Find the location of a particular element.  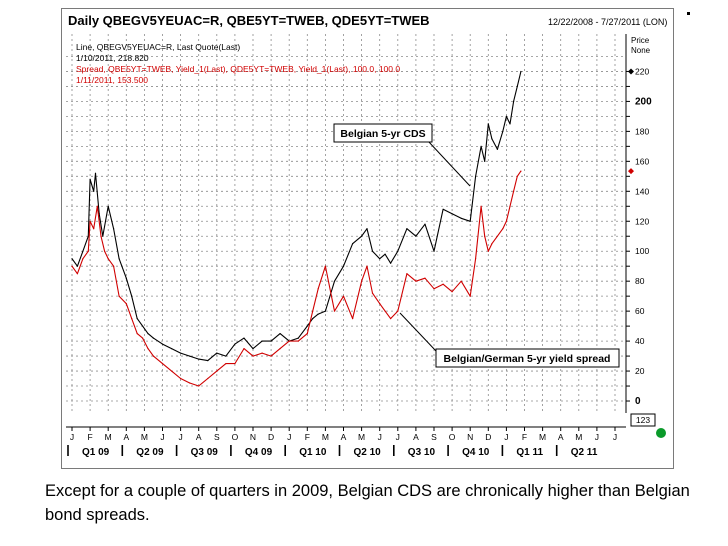

spread-annotation-leader is located at coordinates (418, 332).